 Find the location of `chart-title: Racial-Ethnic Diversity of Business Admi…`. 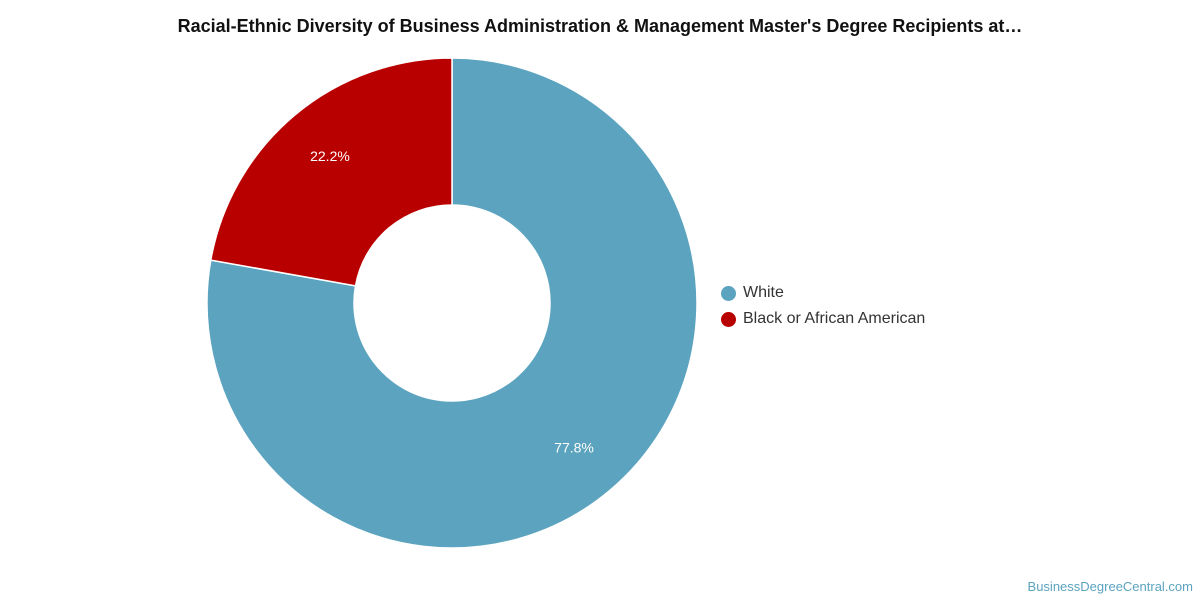

chart-title: Racial-Ethnic Diversity of Business Admi… is located at coordinates (600, 26).